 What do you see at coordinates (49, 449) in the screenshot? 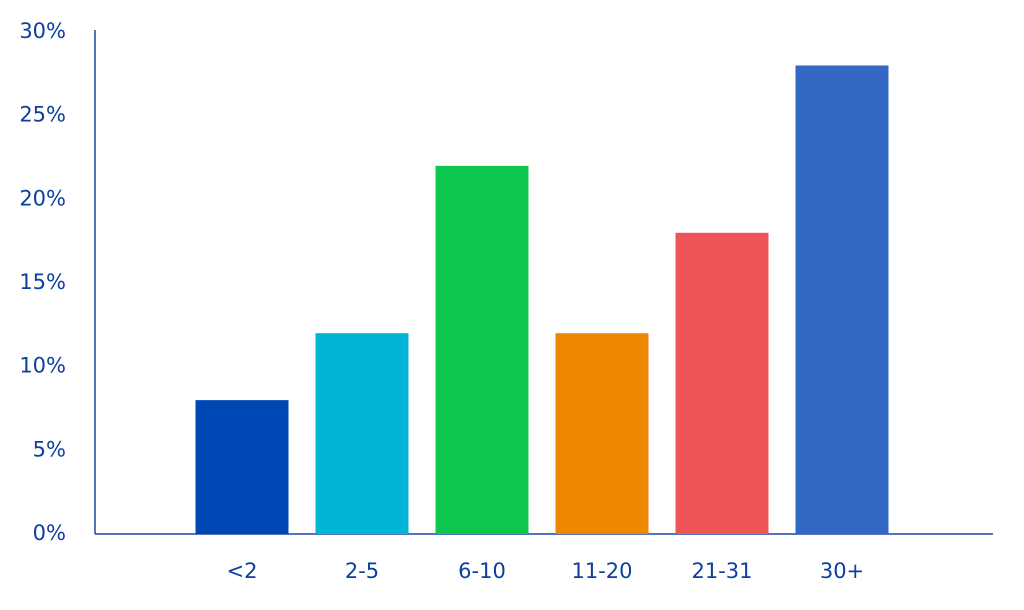
I see `y-tick-label: 5%` at bounding box center [49, 449].